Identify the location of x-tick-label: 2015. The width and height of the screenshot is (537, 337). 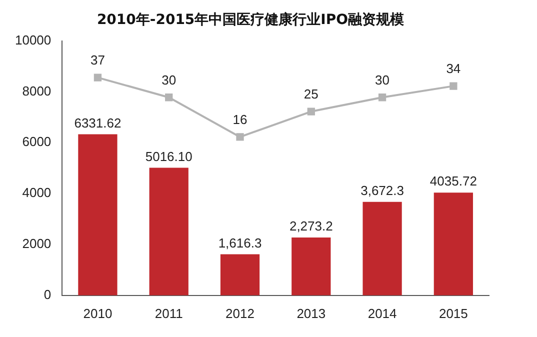
(453, 313).